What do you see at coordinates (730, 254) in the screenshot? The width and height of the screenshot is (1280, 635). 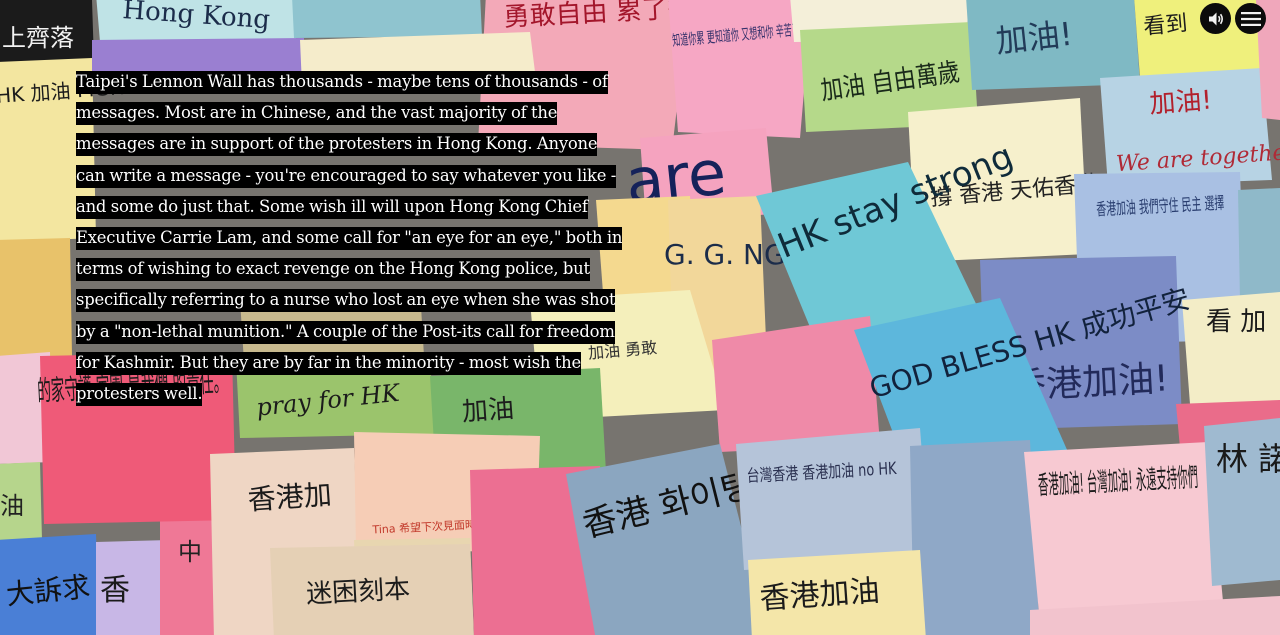 I see `svg-text: G. G. NG!` at bounding box center [730, 254].